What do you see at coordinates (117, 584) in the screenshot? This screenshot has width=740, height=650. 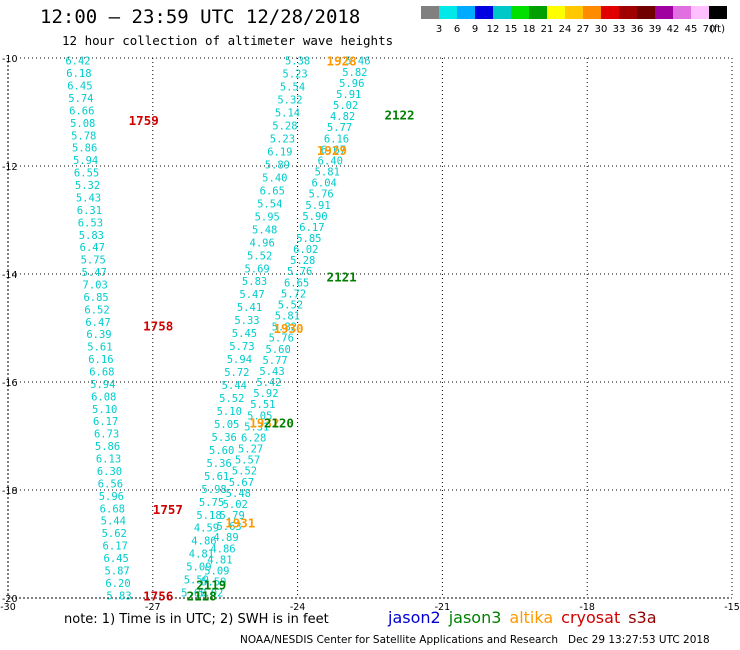 I see `wave-height-value: 6.20` at bounding box center [117, 584].